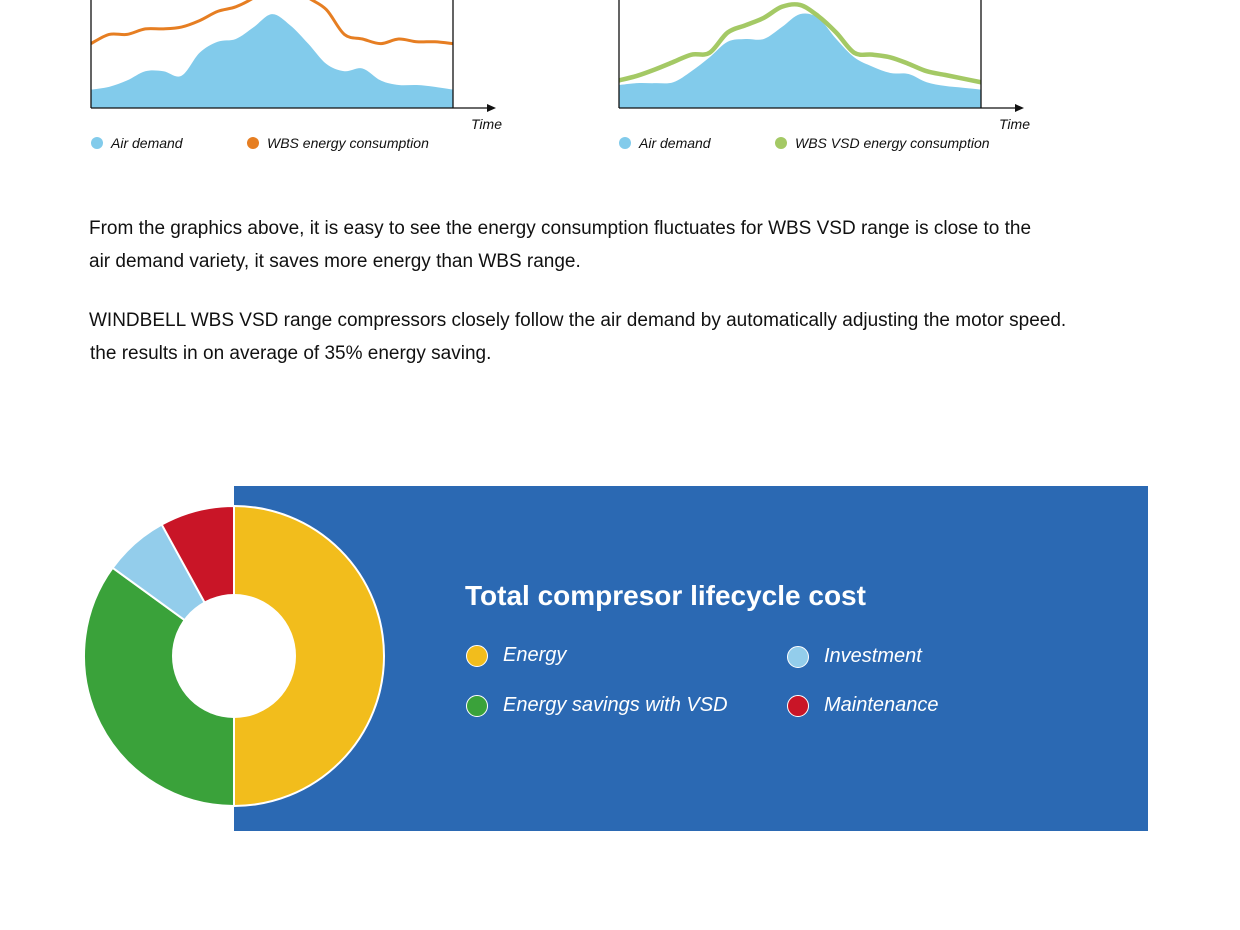 Image resolution: width=1240 pixels, height=930 pixels. Describe the element at coordinates (798, 656) in the screenshot. I see `pie-legend-dot-investment` at that location.